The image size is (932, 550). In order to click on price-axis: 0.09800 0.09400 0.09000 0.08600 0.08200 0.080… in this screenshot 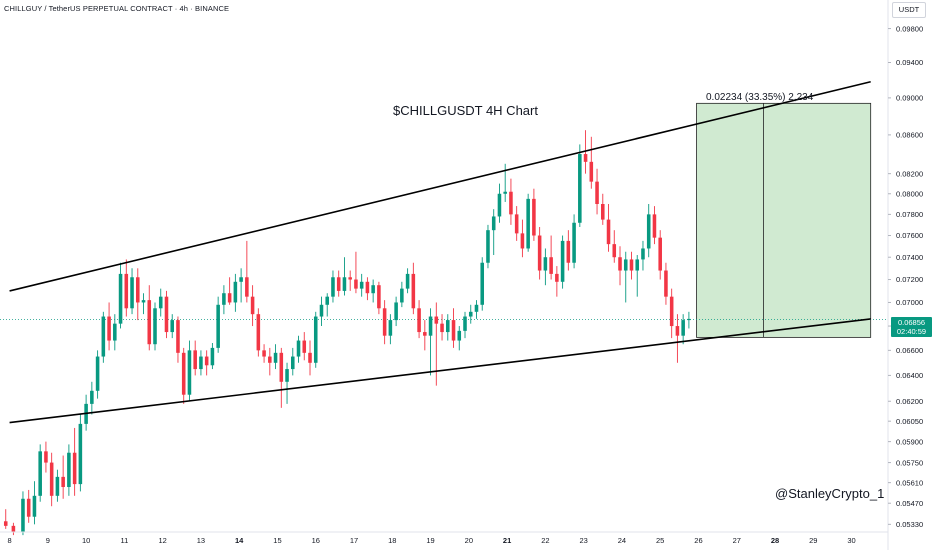, I will do `click(905, 275)`.